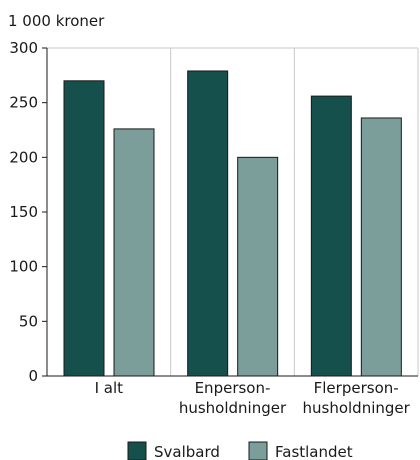 The width and height of the screenshot is (420, 460). Describe the element at coordinates (233, 408) in the screenshot. I see `x-tick-label-1-1: husholdninger` at that location.